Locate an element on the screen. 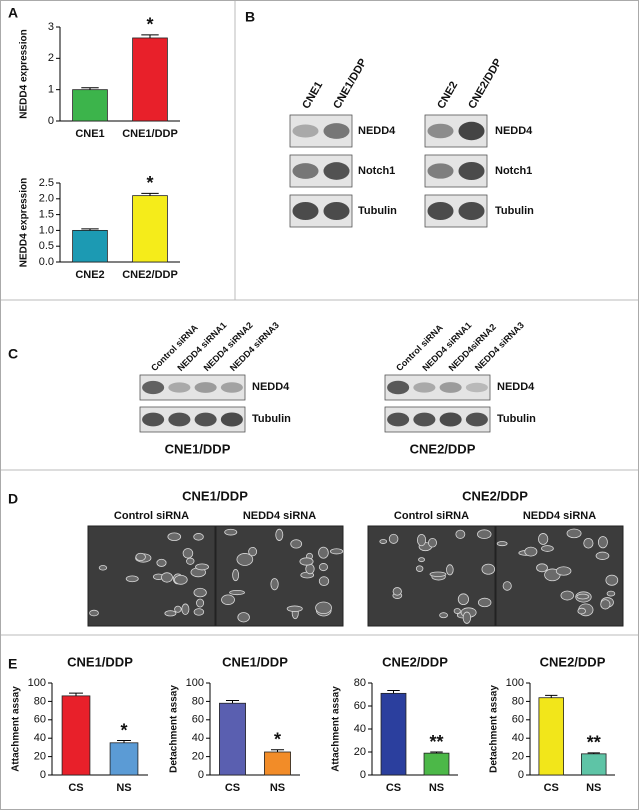 The height and width of the screenshot is (810, 639). chart-title: CNE2/DDP is located at coordinates (415, 661).